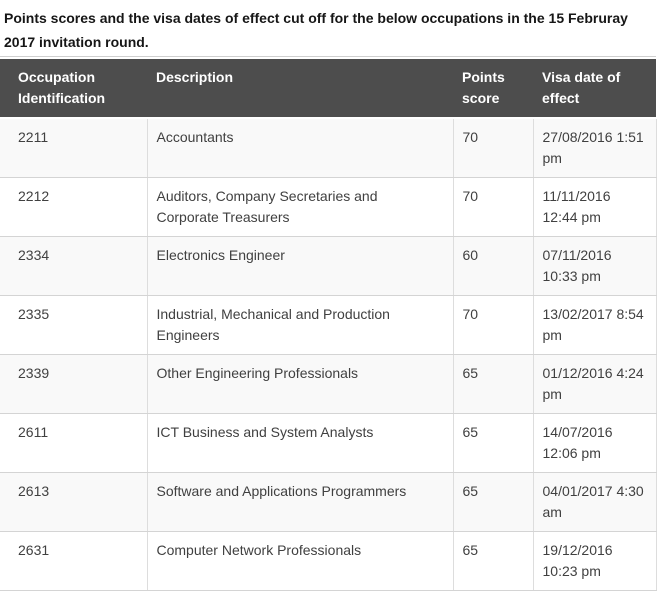 This screenshot has height=593, width=664. Describe the element at coordinates (300, 502) in the screenshot. I see `description-cell: Software and Applications Programmers` at that location.